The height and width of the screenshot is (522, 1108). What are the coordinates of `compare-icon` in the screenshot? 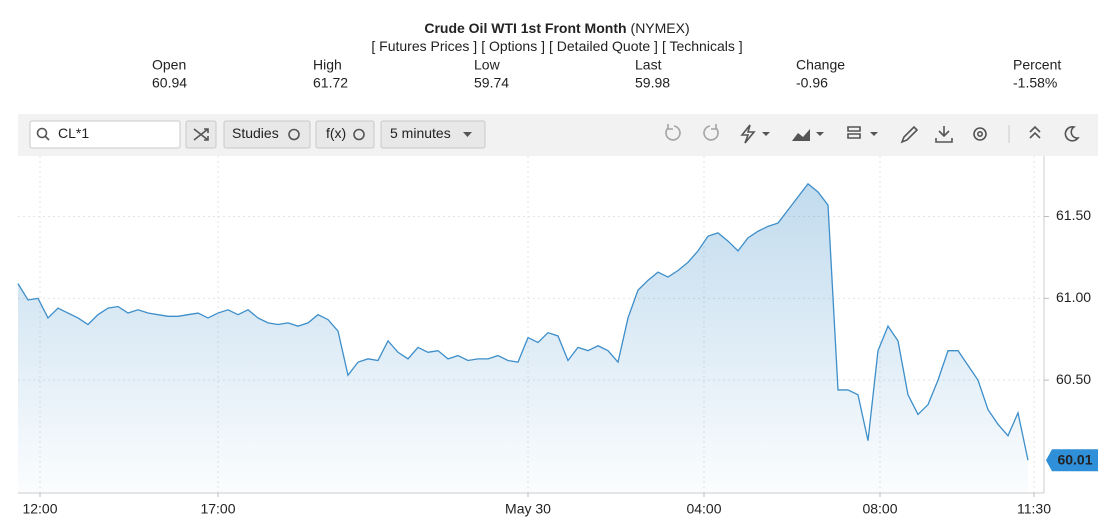 It's located at (201, 134).